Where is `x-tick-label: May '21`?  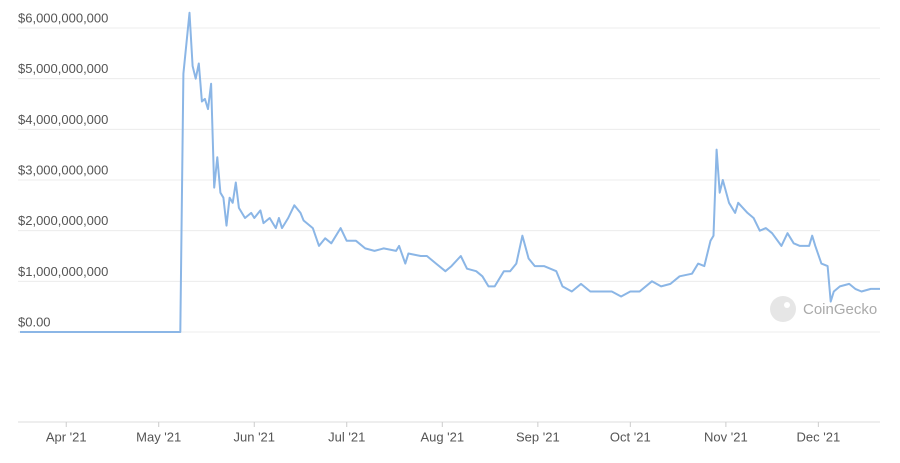 x-tick-label: May '21 is located at coordinates (158, 436).